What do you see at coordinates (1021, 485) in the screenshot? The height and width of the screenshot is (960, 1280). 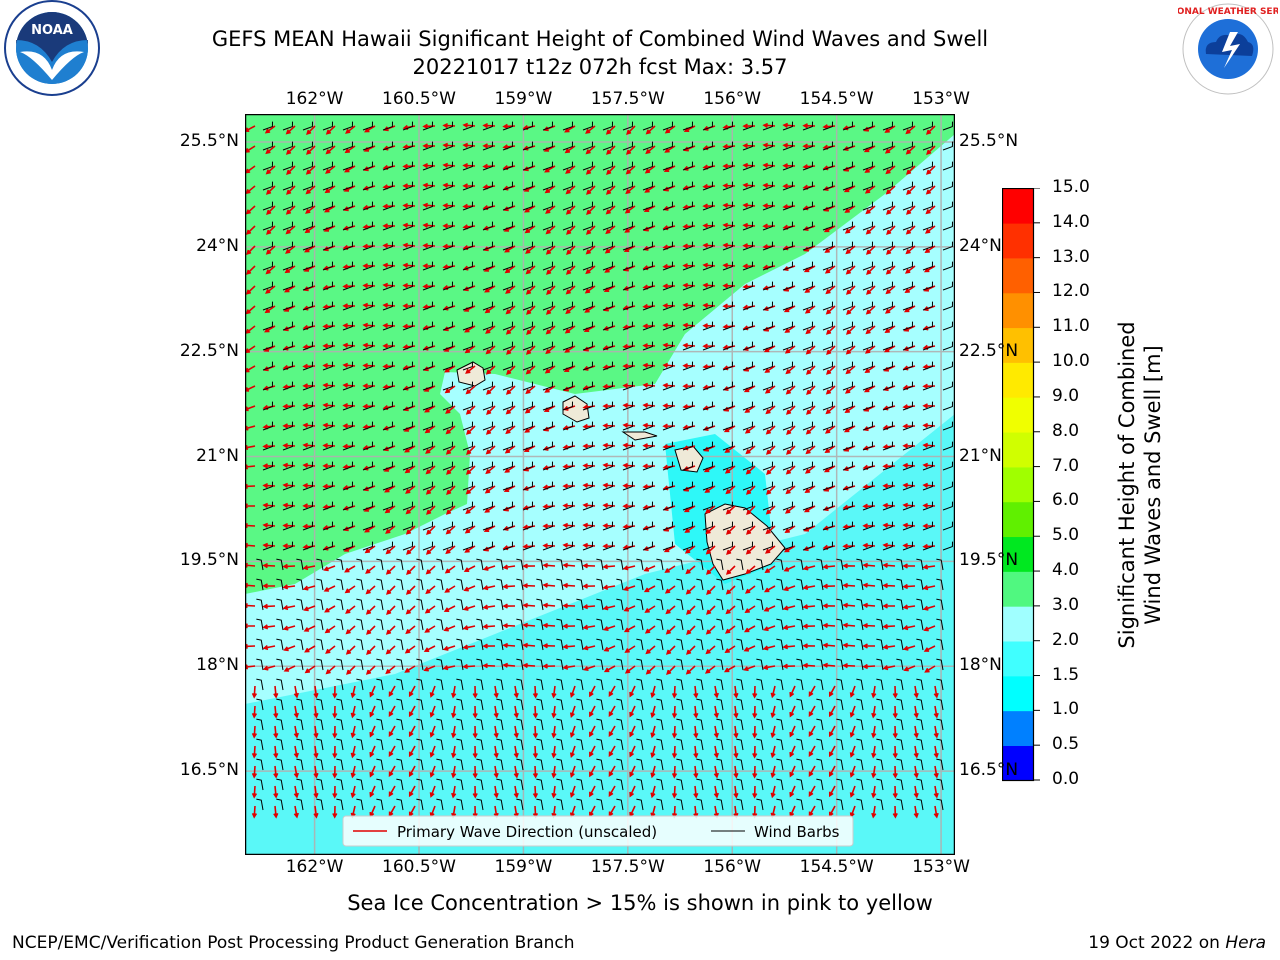 I see `colorbar` at bounding box center [1021, 485].